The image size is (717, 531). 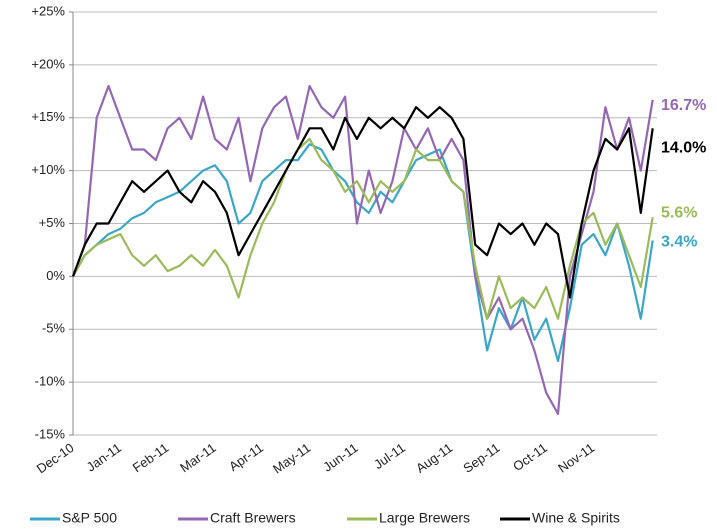 I want to click on y-tick-label: +5%, so click(x=52, y=222).